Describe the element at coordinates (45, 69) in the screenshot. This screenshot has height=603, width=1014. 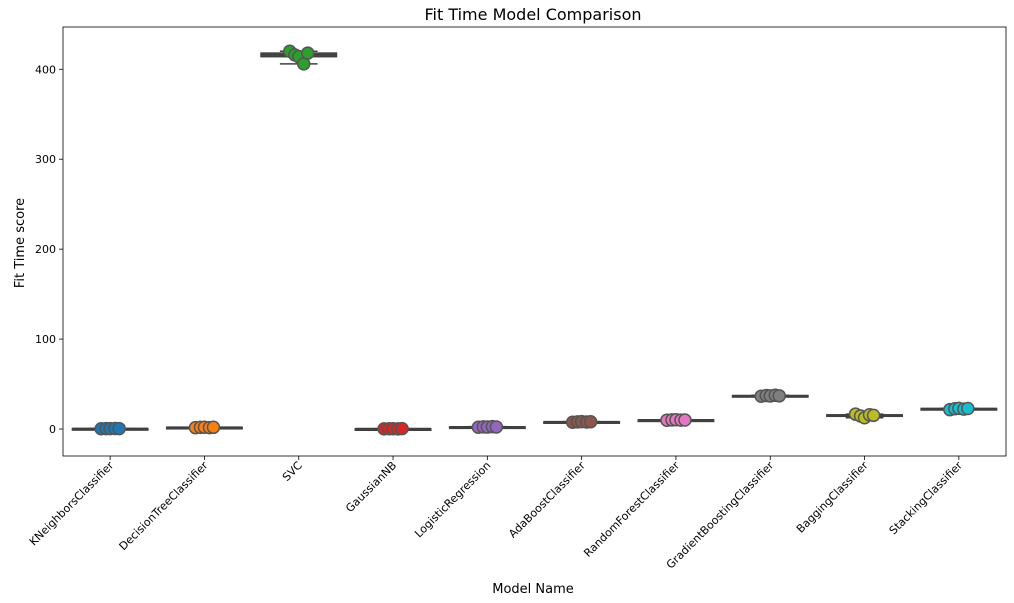
I see `y-tick-label: 400` at that location.